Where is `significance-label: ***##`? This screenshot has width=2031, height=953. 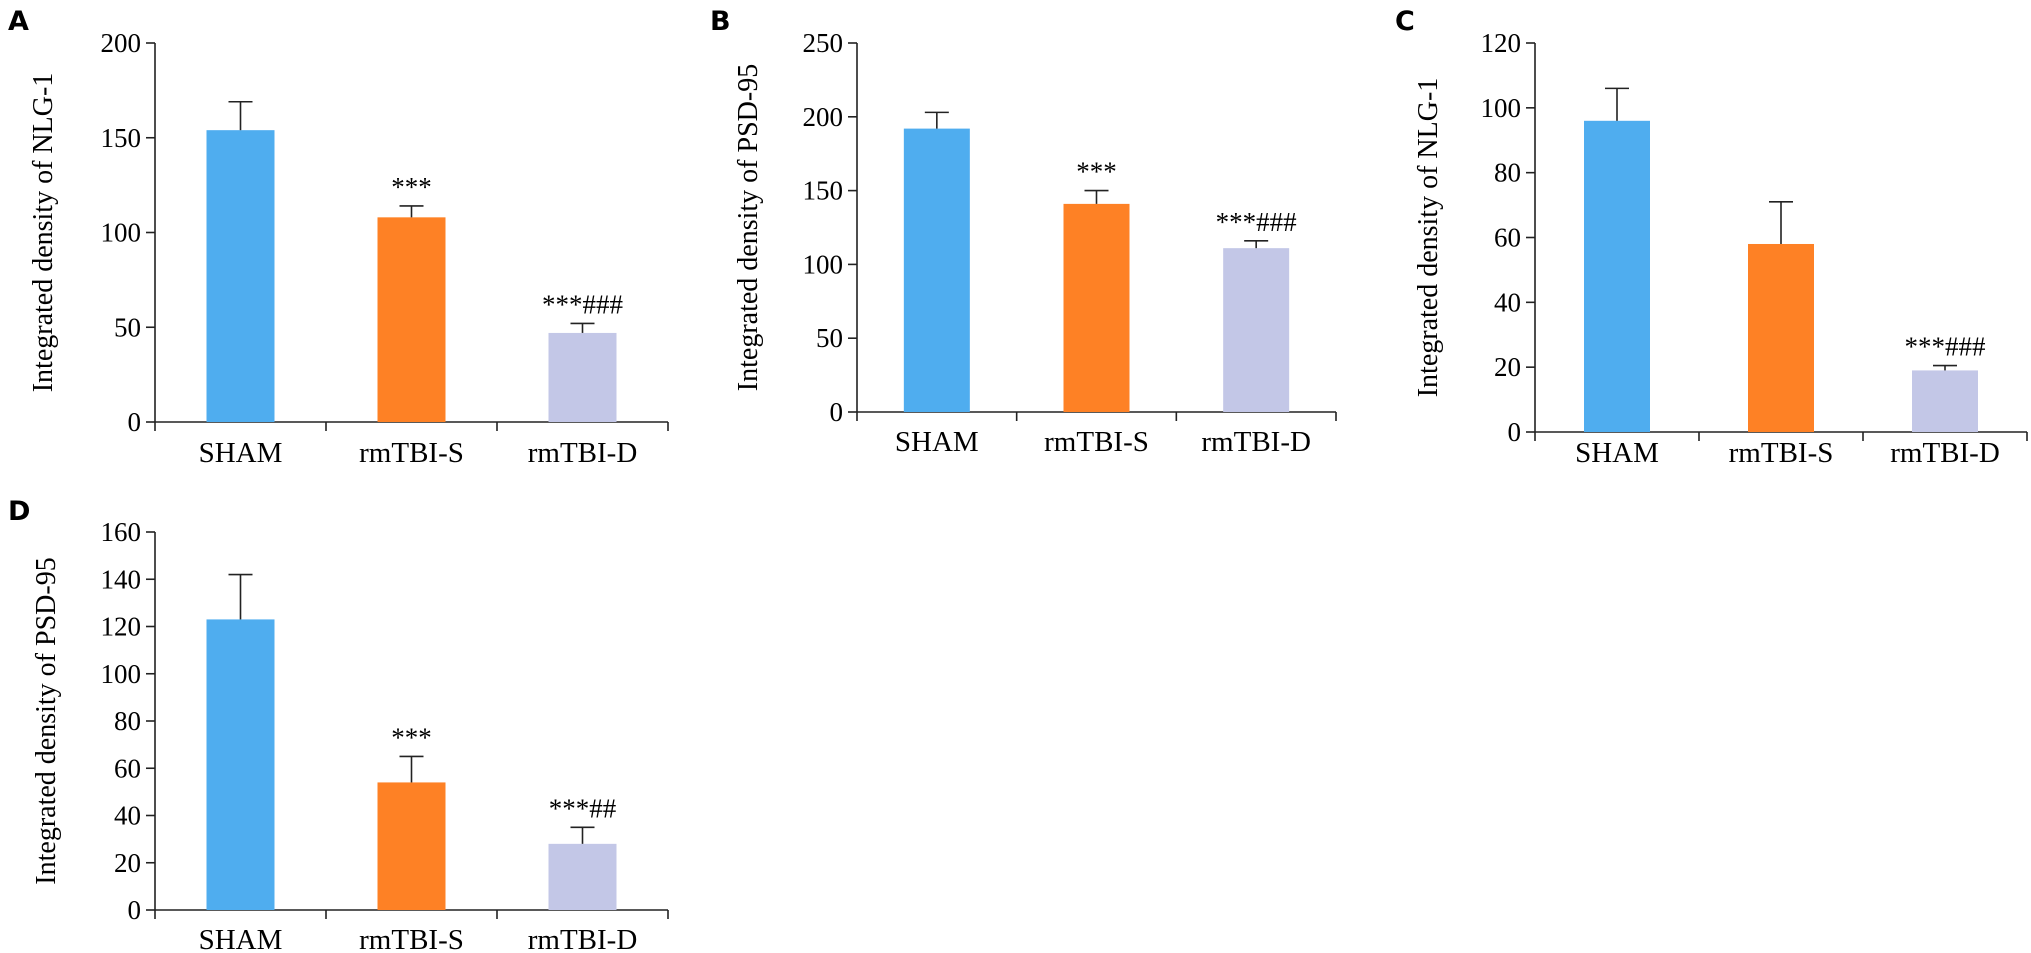
significance-label: ***## is located at coordinates (583, 808).